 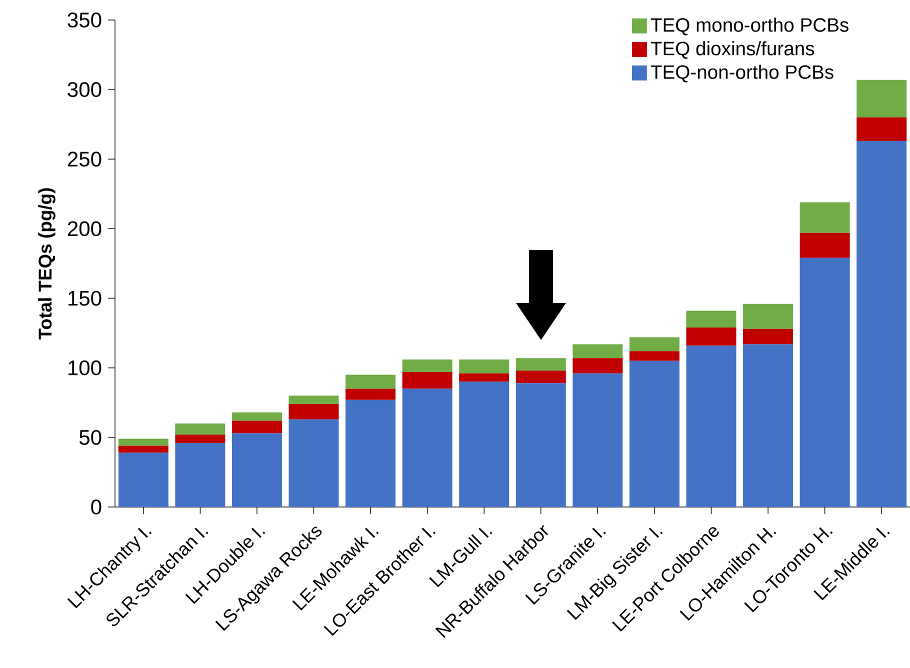 I want to click on y-tick-label: 350, so click(x=85, y=20).